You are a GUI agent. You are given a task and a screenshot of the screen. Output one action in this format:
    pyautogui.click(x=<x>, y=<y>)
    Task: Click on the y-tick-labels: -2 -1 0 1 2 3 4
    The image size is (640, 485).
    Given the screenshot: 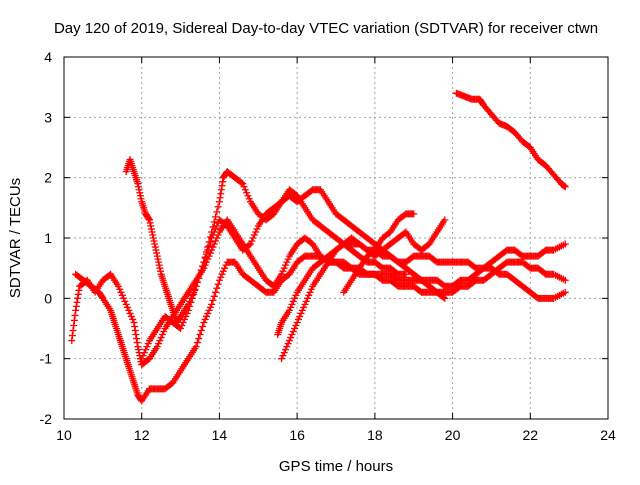 What is the action you would take?
    pyautogui.click(x=46, y=238)
    